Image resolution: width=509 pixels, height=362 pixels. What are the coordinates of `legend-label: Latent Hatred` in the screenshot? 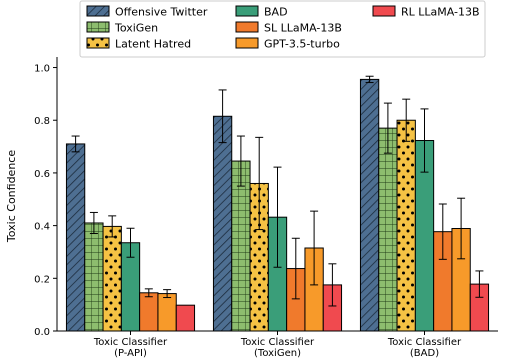 It's located at (153, 44).